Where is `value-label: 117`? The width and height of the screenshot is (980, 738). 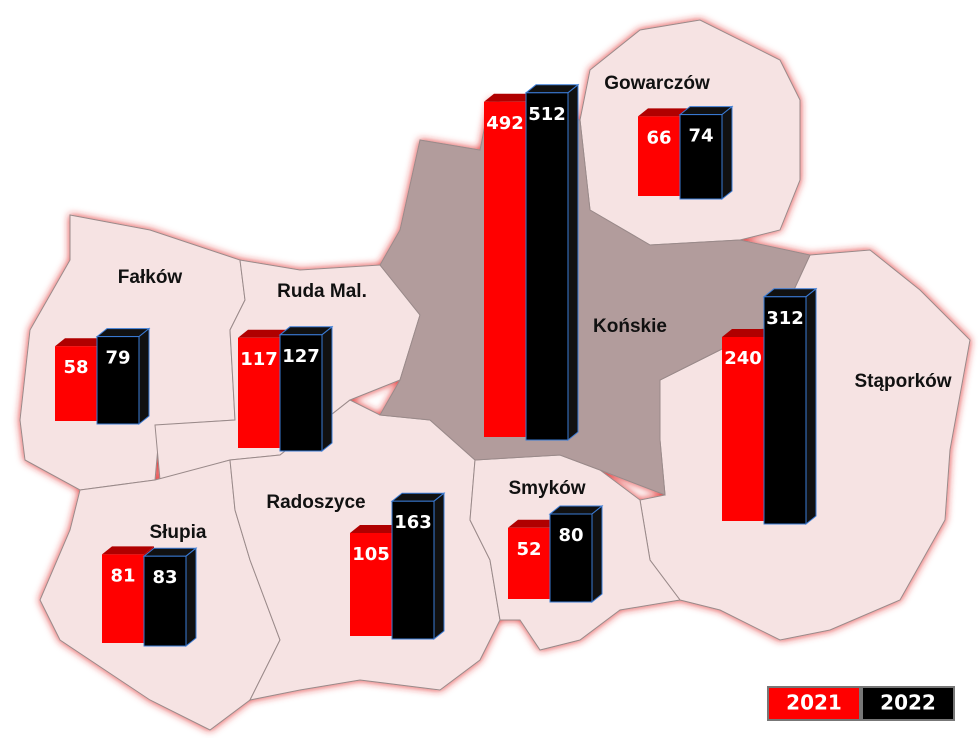
value-label: 117 is located at coordinates (259, 359).